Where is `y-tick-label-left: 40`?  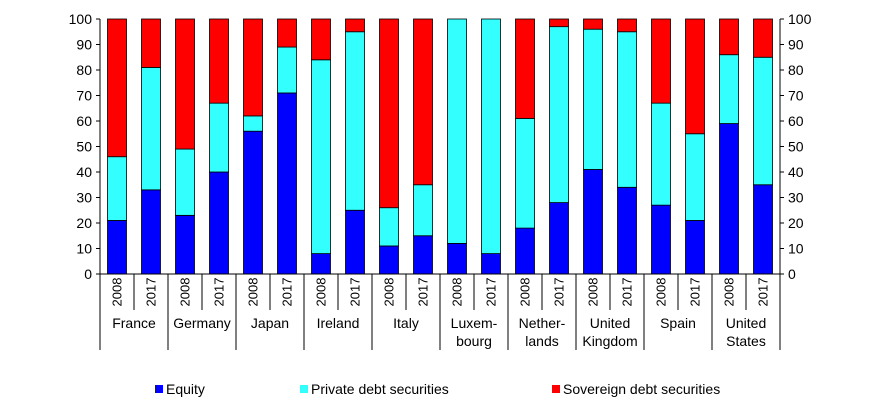 y-tick-label-left: 40 is located at coordinates (84, 172).